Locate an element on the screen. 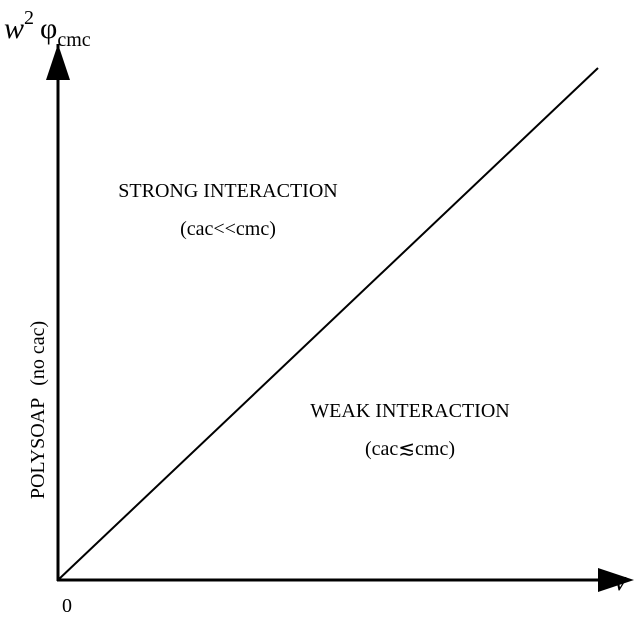 Image resolution: width=642 pixels, height=620 pixels. side-label-note: (no cac) is located at coordinates (38, 353).